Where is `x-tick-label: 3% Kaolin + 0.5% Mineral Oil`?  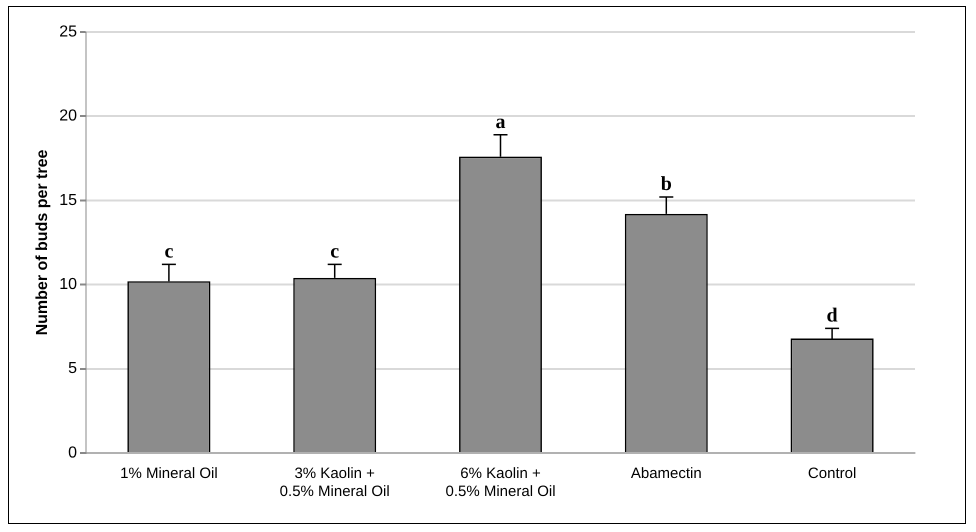
x-tick-label: 3% Kaolin + 0.5% Mineral Oil is located at coordinates (335, 482).